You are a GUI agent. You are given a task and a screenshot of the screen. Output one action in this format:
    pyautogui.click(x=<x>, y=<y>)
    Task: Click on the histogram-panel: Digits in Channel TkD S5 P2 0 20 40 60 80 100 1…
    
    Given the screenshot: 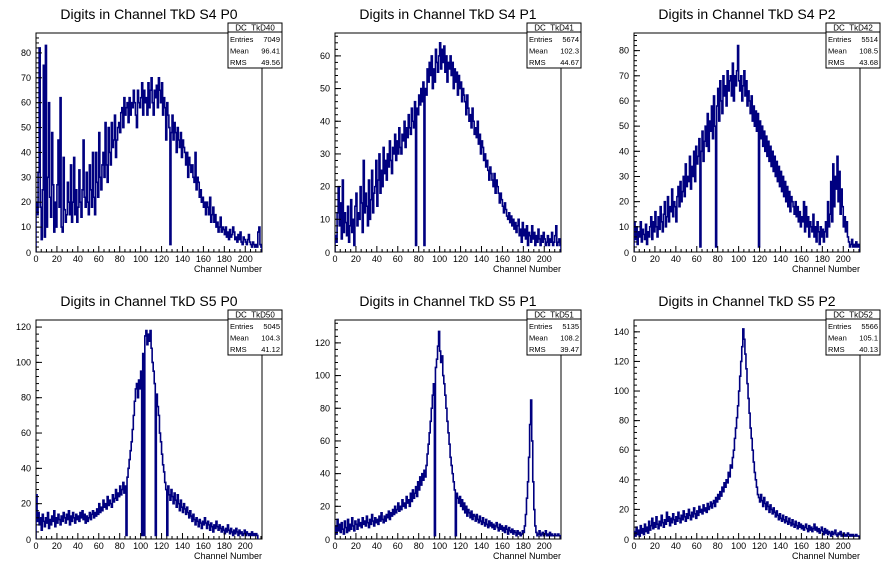 What is the action you would take?
    pyautogui.click(x=747, y=427)
    